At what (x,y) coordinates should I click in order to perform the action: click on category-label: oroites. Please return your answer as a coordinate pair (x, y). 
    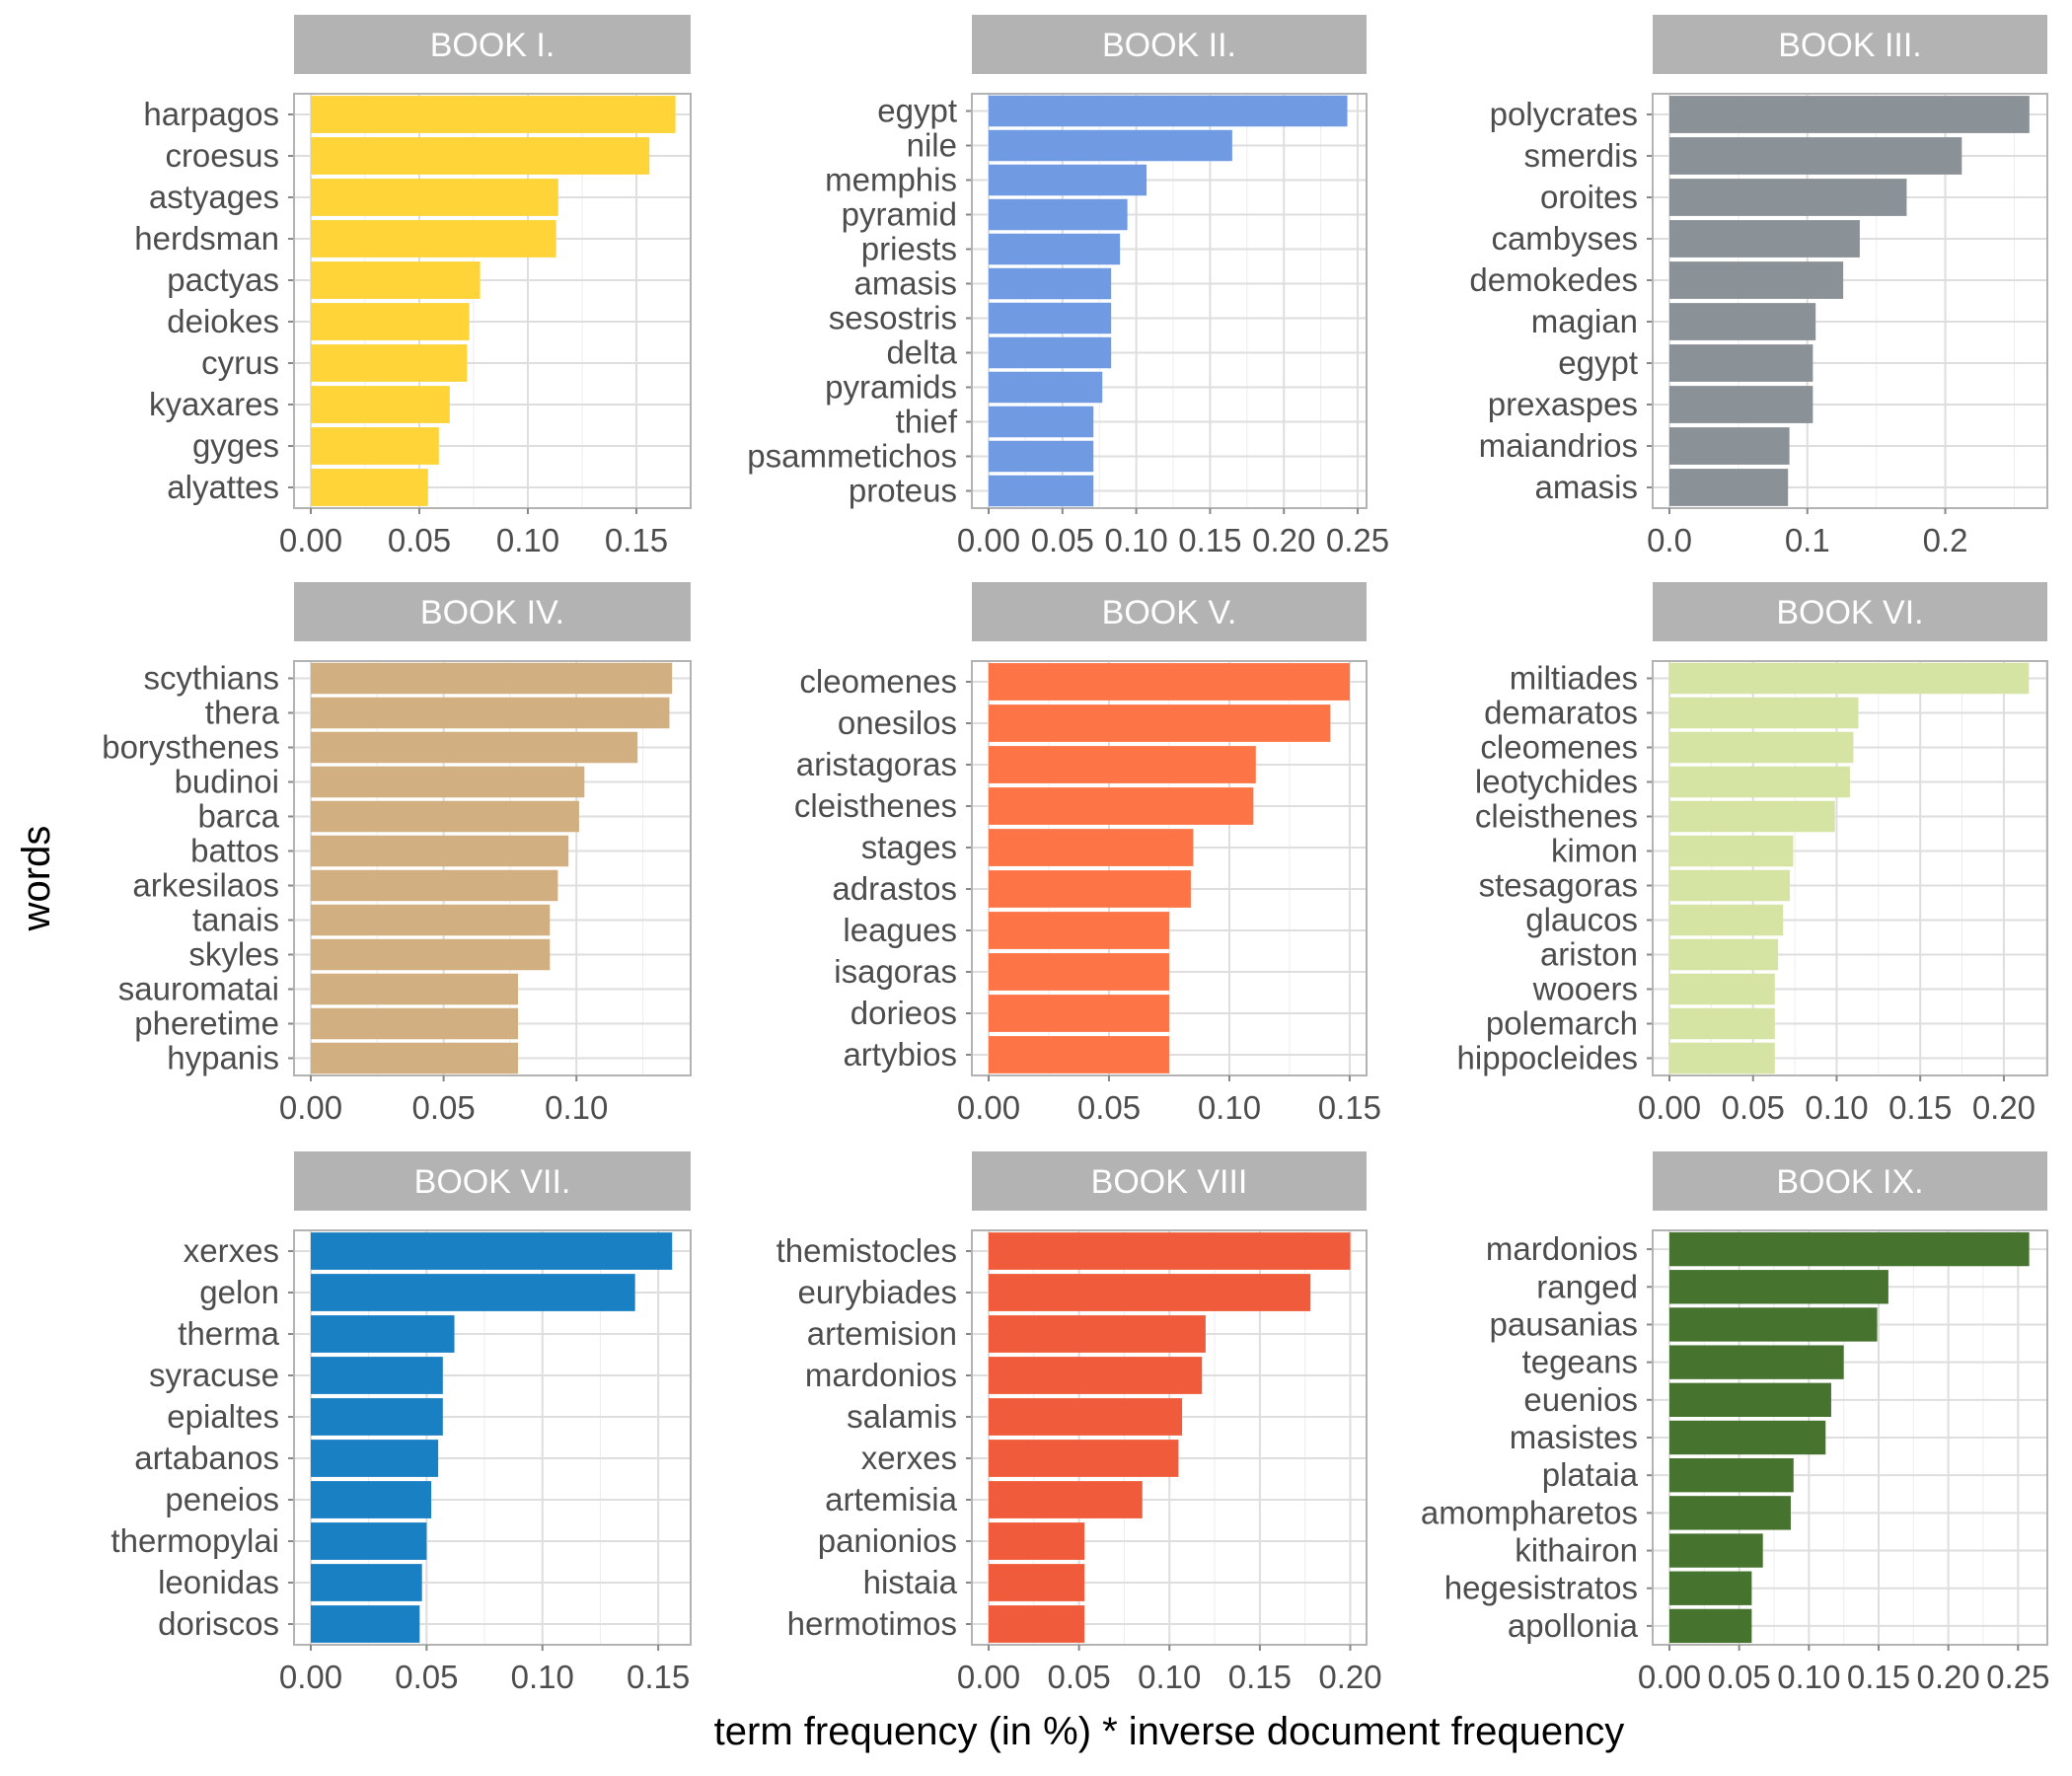
    Looking at the image, I should click on (1589, 197).